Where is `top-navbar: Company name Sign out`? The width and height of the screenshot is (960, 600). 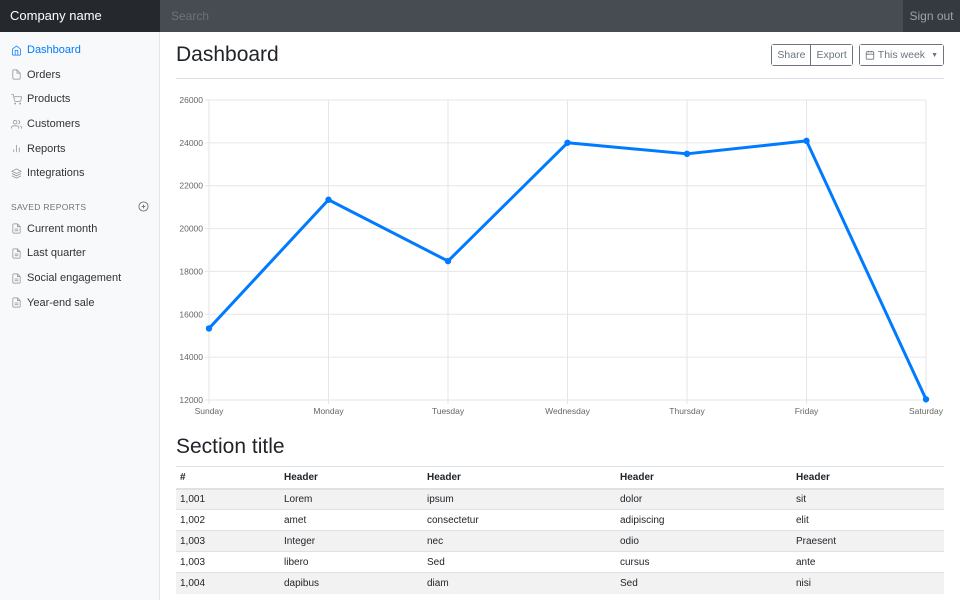 top-navbar: Company name Sign out is located at coordinates (480, 16).